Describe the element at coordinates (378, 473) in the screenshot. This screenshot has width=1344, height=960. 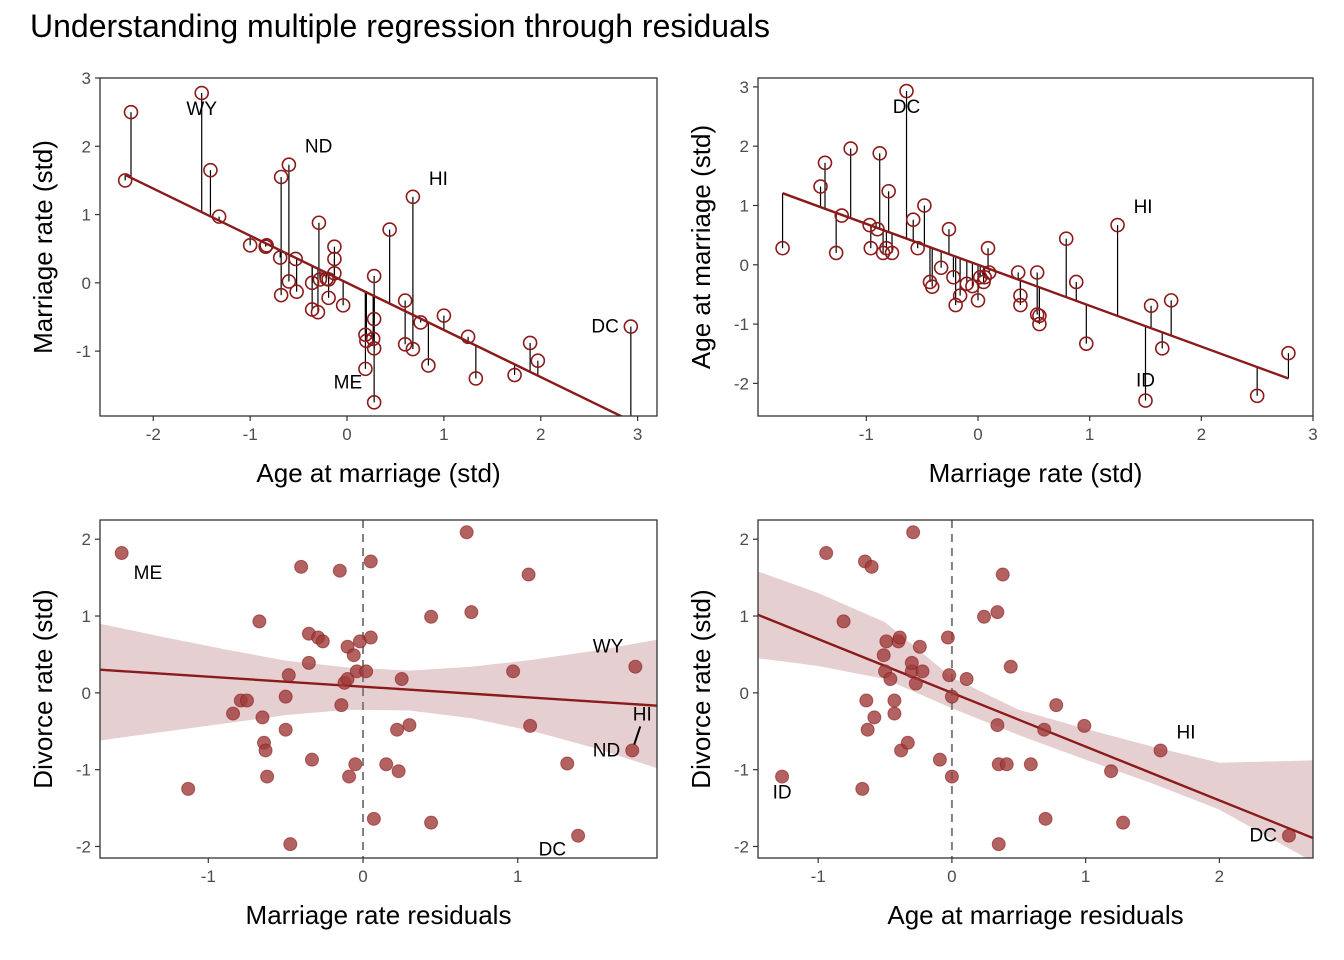
I see `x-axis-title: Age at marriage (std)` at that location.